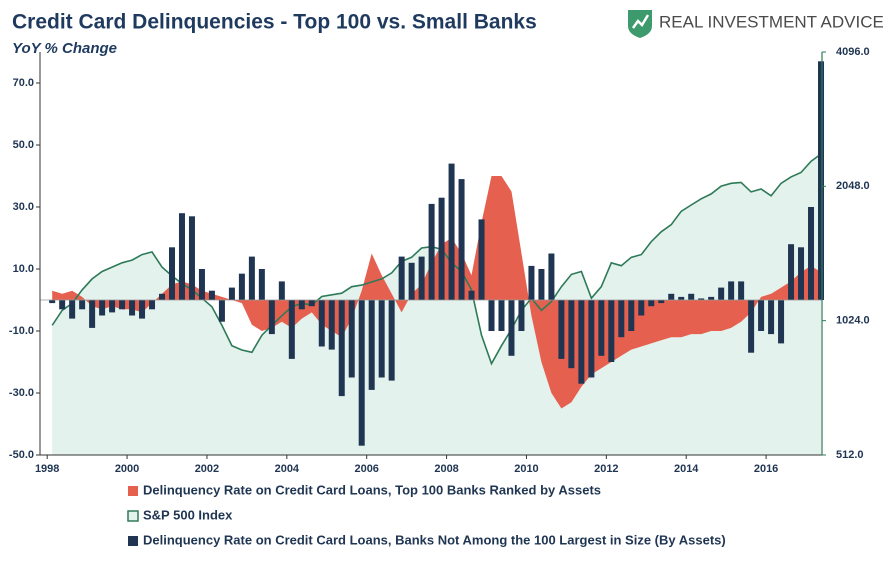  I want to click on y-tick-label: 30.0, so click(23, 207).